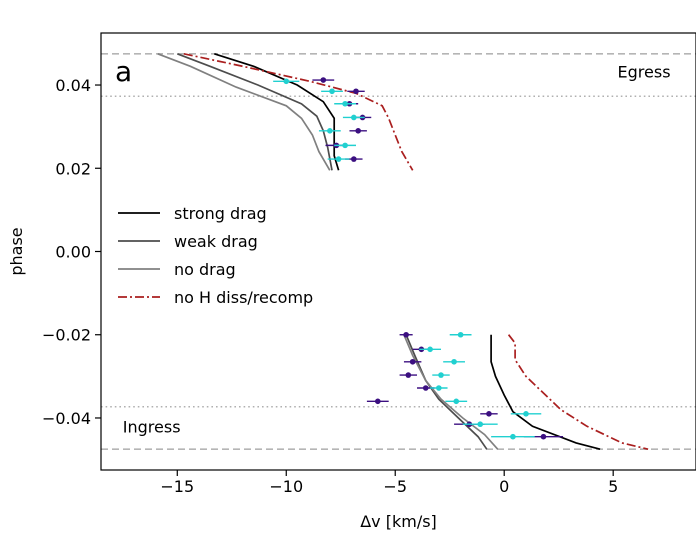 The image size is (696, 533). Describe the element at coordinates (395, 486) in the screenshot. I see `x-tick-label-2: −5` at that location.